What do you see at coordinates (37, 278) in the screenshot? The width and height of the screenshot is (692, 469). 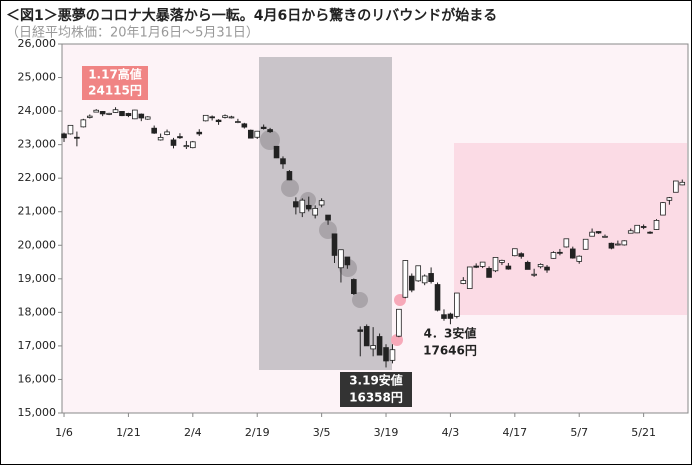 I see `y-tick-label: 19,000` at bounding box center [37, 278].